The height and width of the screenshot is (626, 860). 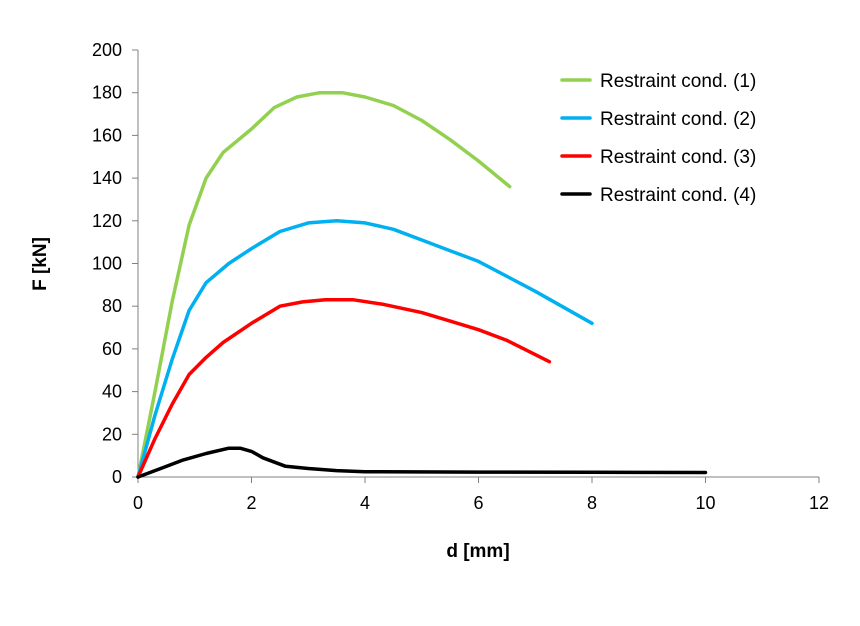 I want to click on legend-label-1: Restraint cond. (1), so click(x=678, y=81).